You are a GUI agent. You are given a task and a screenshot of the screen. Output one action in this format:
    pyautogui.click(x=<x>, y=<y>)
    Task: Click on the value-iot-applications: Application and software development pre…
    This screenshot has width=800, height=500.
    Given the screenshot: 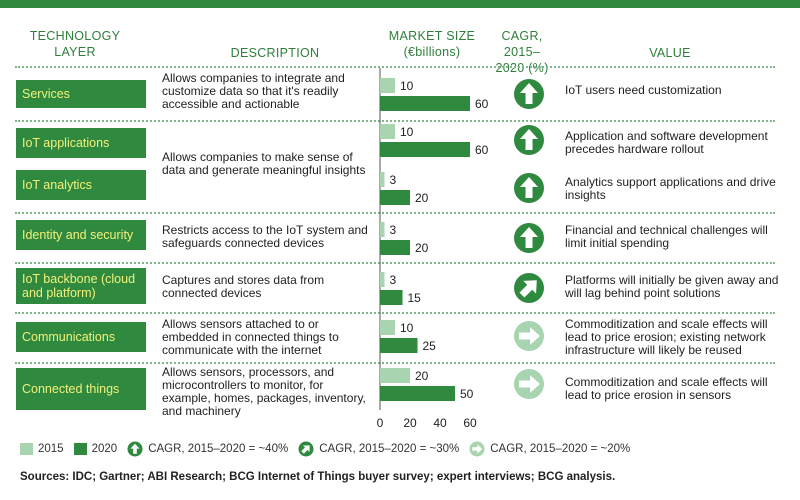 What is the action you would take?
    pyautogui.click(x=666, y=142)
    